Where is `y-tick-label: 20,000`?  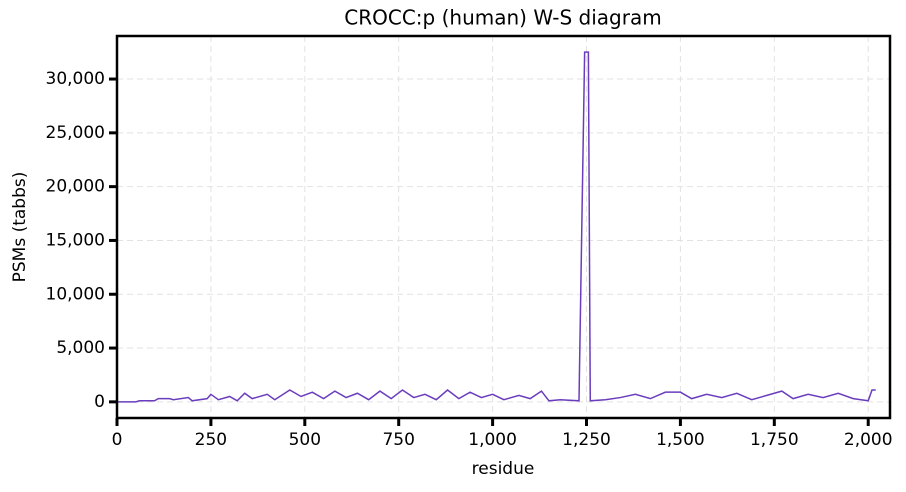
y-tick-label: 20,000 is located at coordinates (75, 187).